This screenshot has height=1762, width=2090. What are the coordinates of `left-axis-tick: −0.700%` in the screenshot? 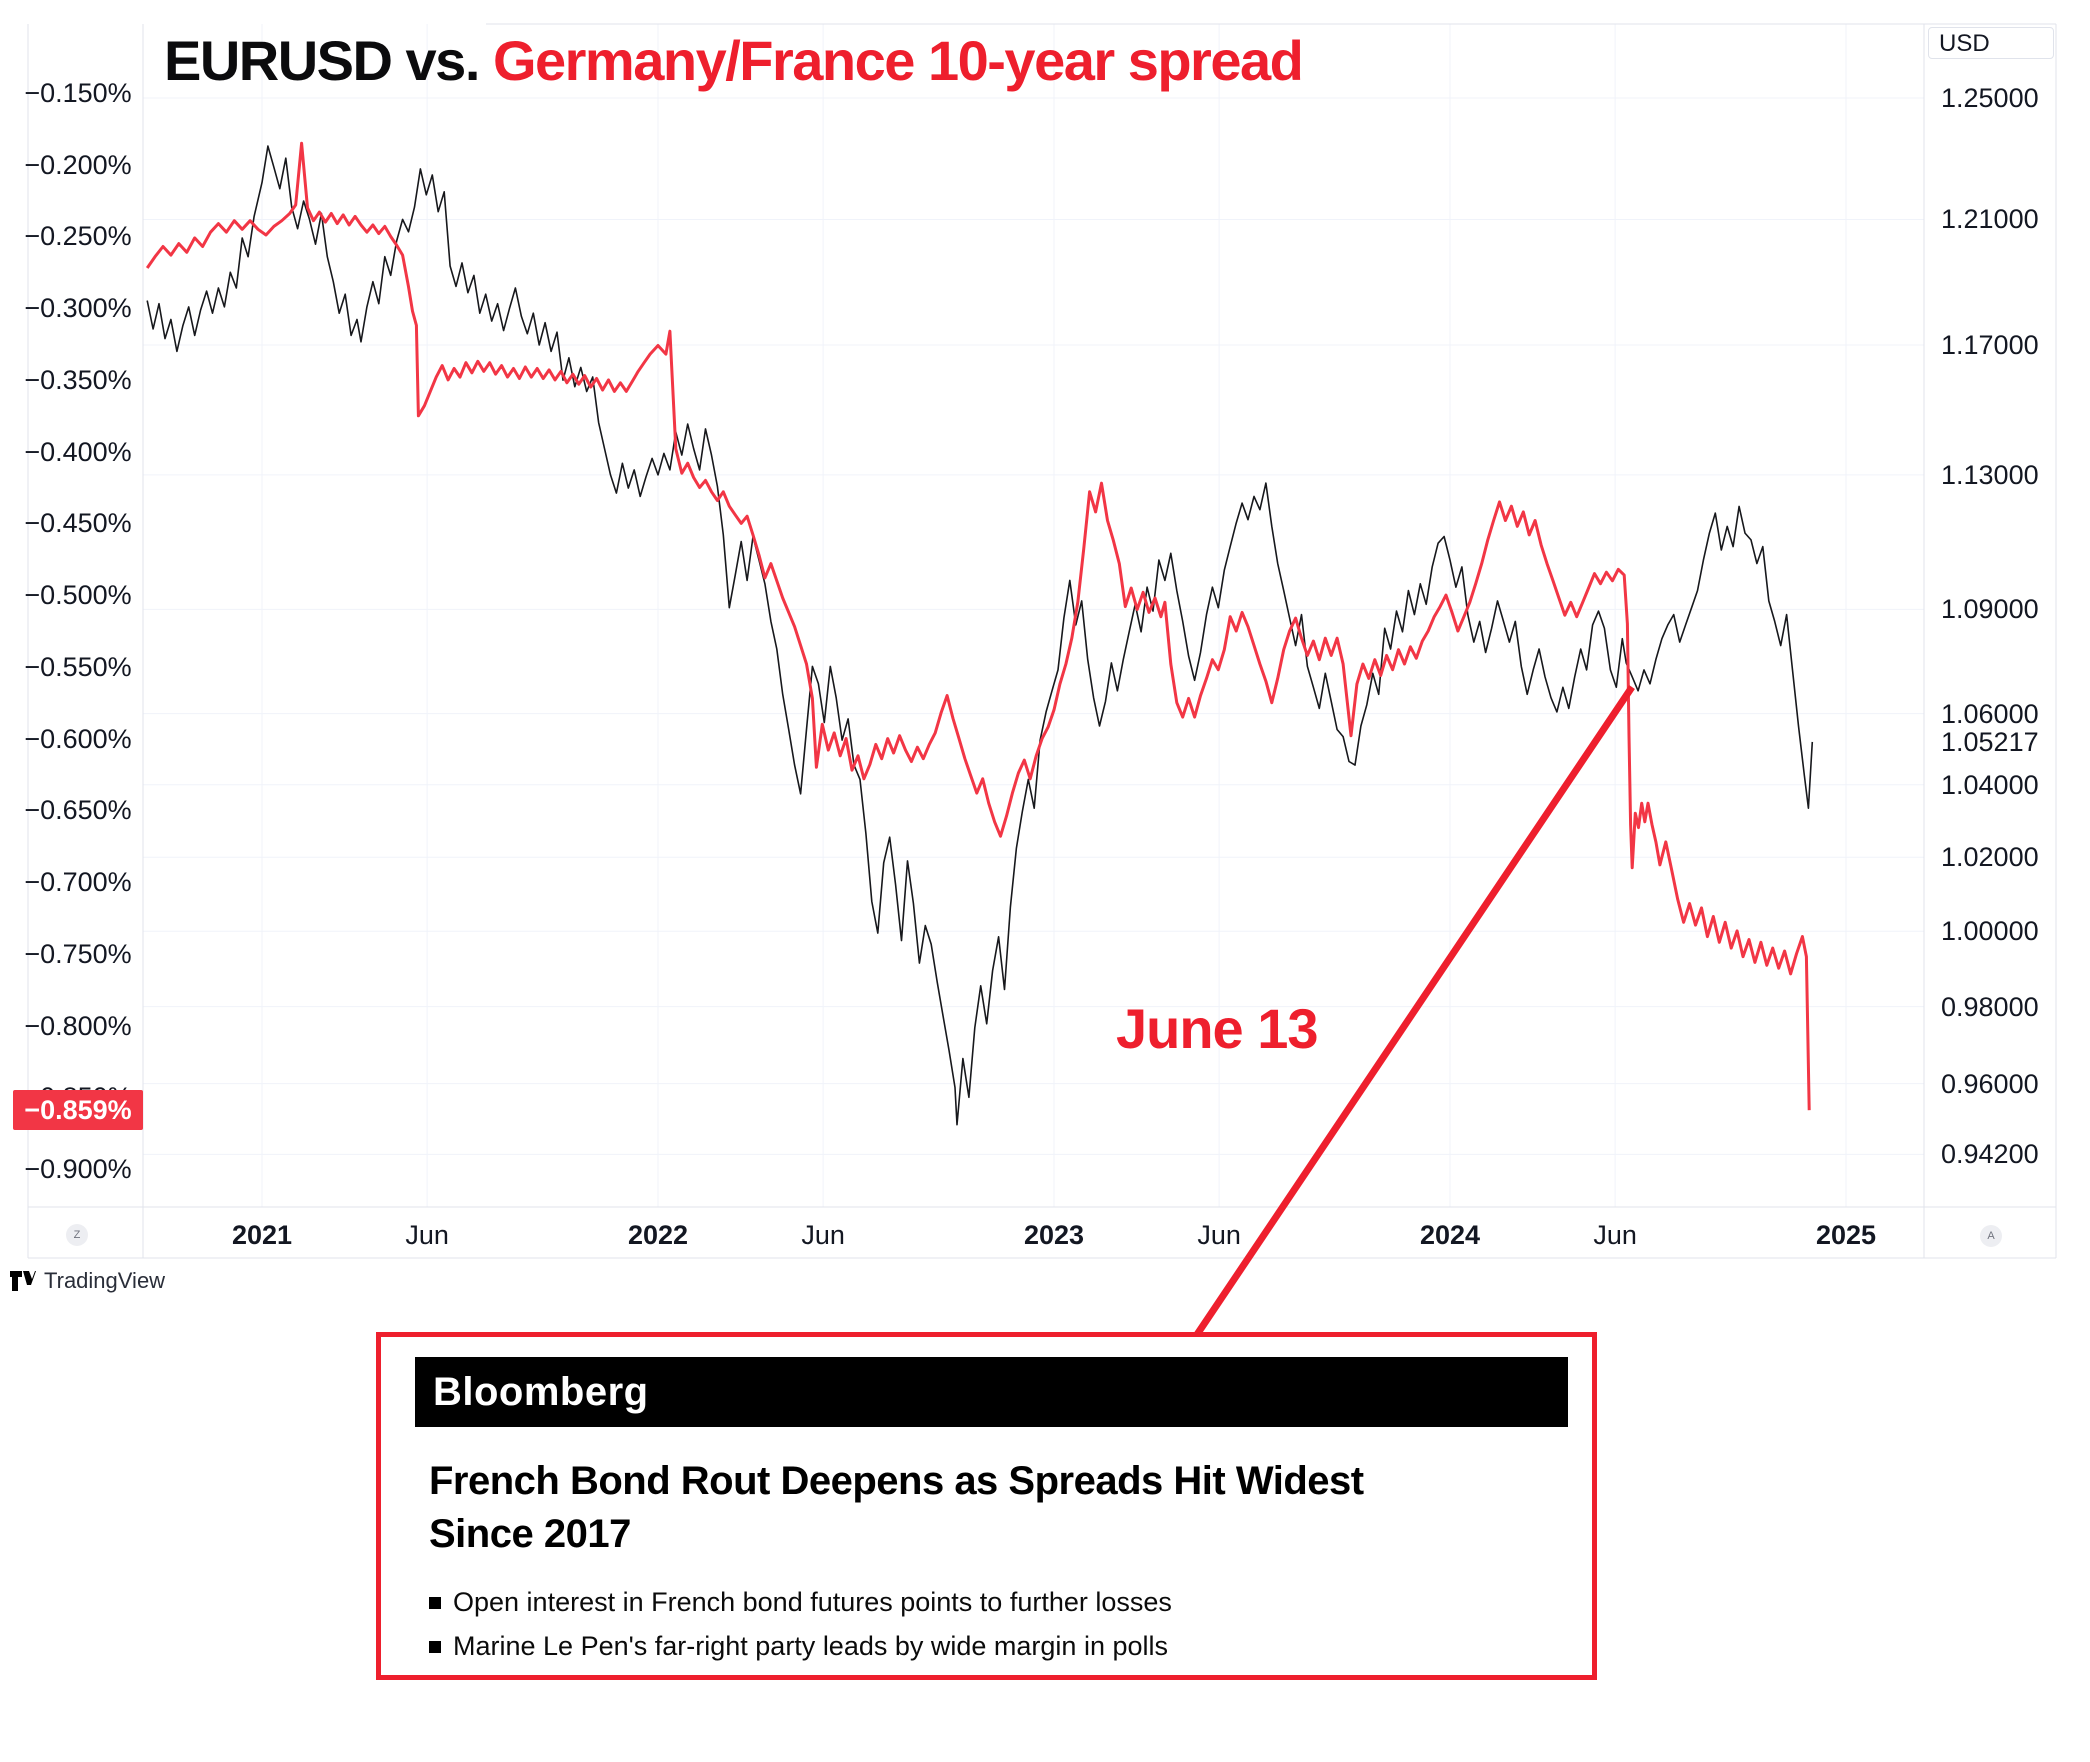 It's located at (78, 882).